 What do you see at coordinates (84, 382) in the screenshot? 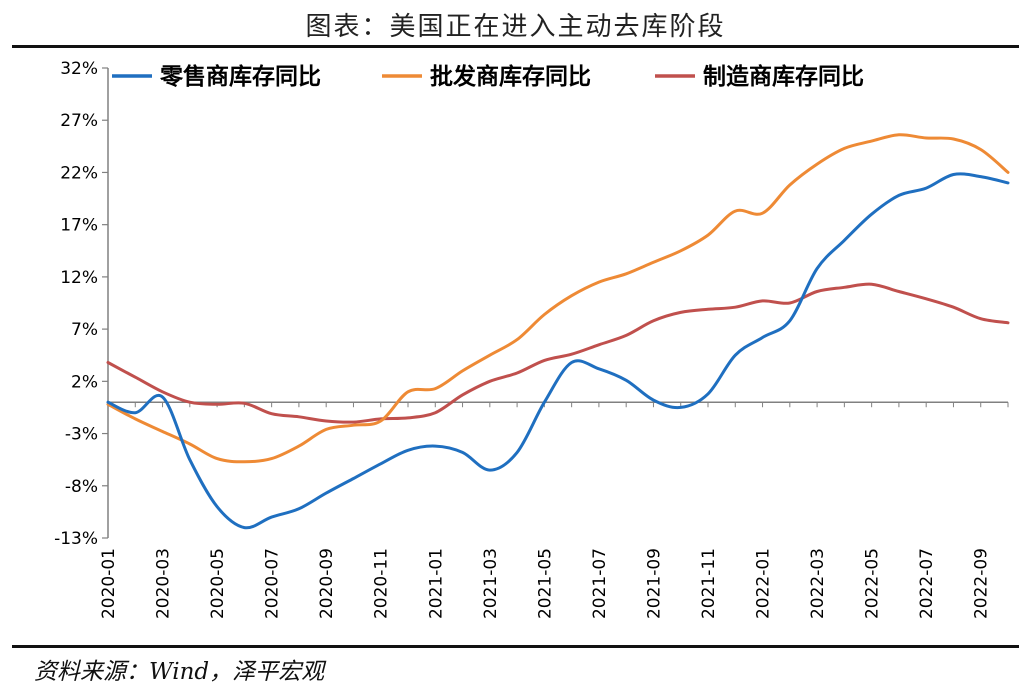
I see `y-tick-label: 2%` at bounding box center [84, 382].